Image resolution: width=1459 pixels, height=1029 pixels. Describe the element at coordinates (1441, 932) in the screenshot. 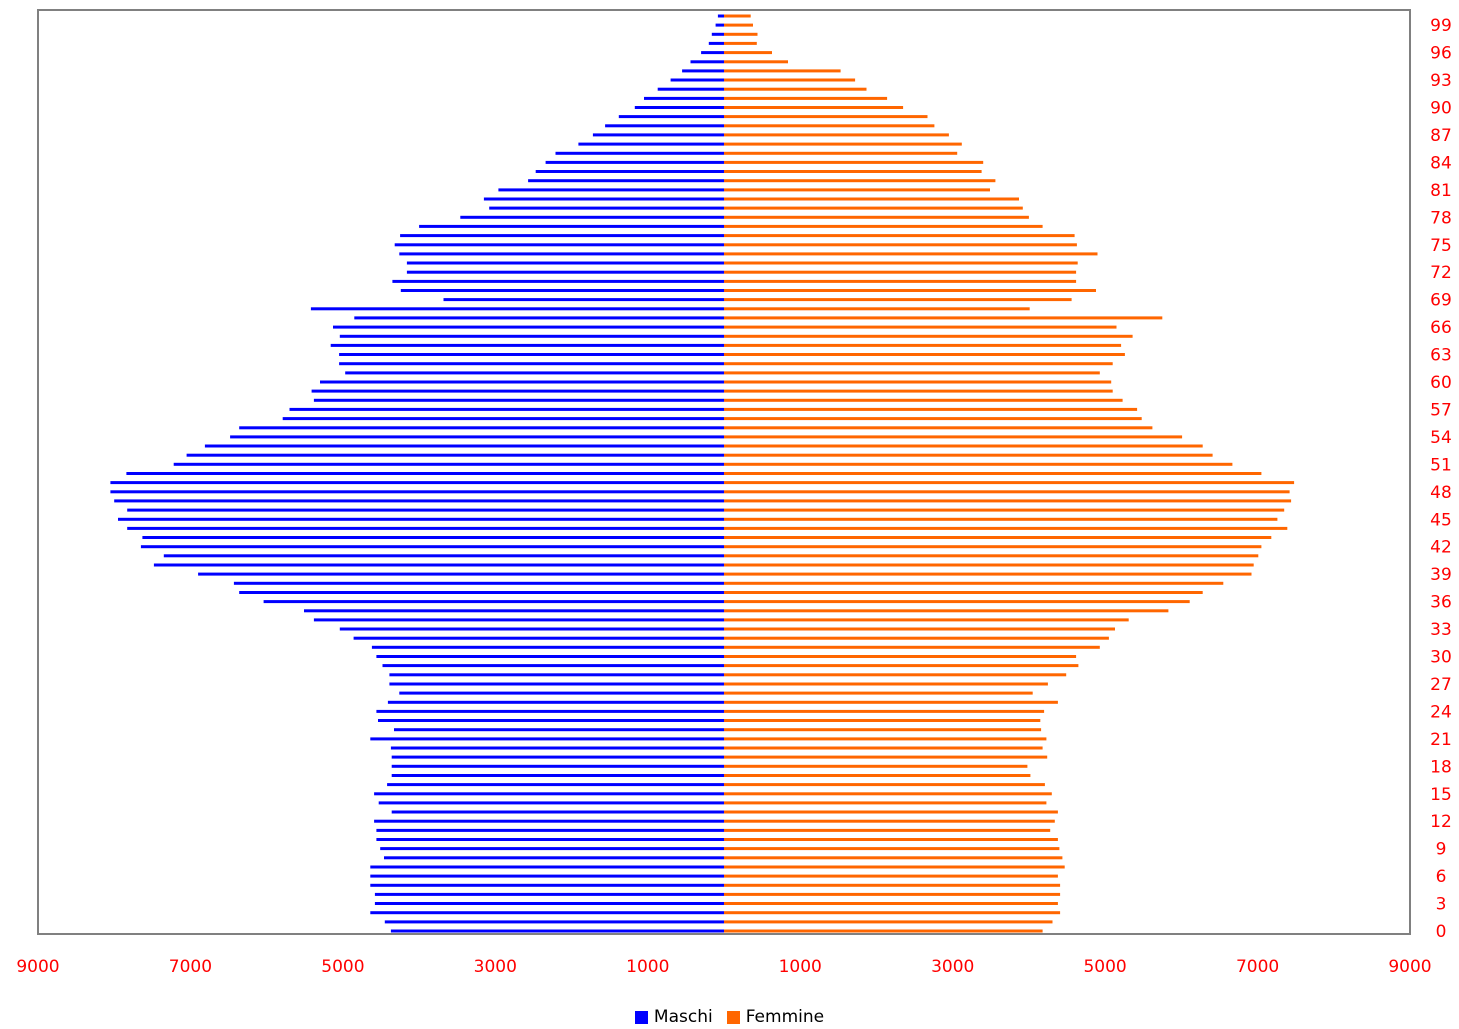

I see `y-tick-label: 0` at that location.